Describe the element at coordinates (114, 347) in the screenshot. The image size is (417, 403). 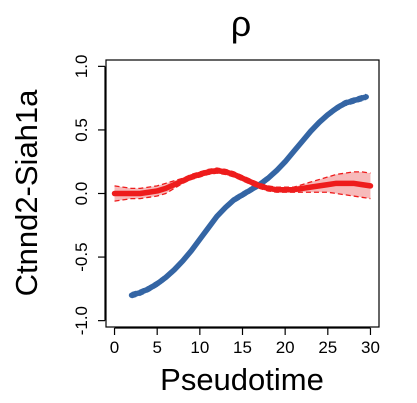
I see `x-tick-label: 0` at that location.